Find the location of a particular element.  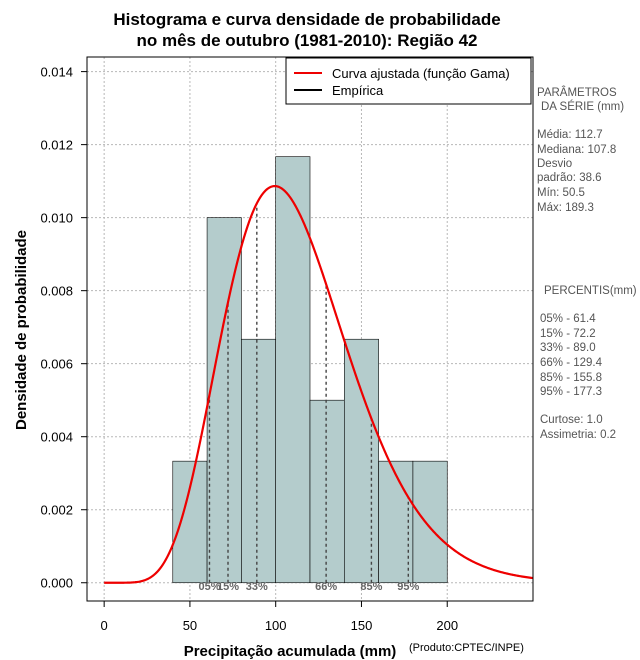

params-title-1: PARÂMETROS is located at coordinates (577, 92).